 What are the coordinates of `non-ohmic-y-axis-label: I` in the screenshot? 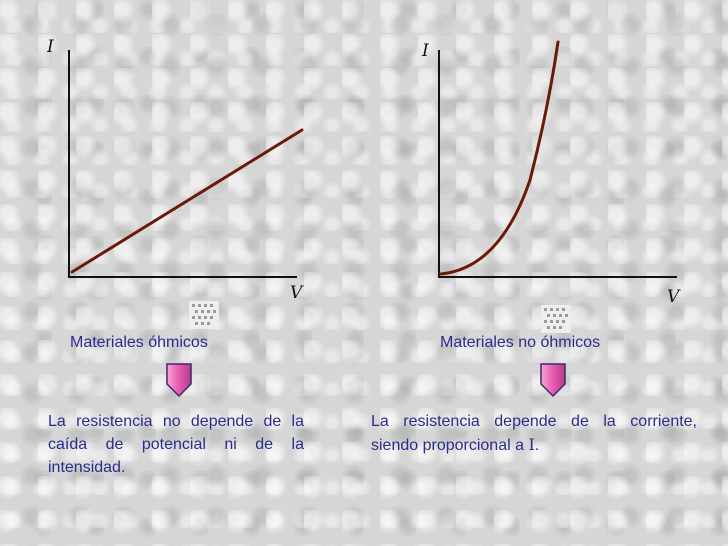 It's located at (425, 51).